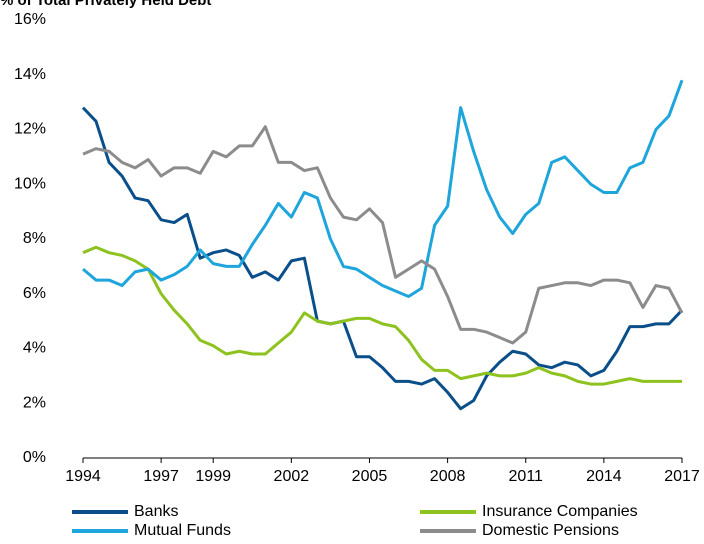  Describe the element at coordinates (105, 4) in the screenshot. I see `chart-title: % of Total Privately Held Debt` at that location.